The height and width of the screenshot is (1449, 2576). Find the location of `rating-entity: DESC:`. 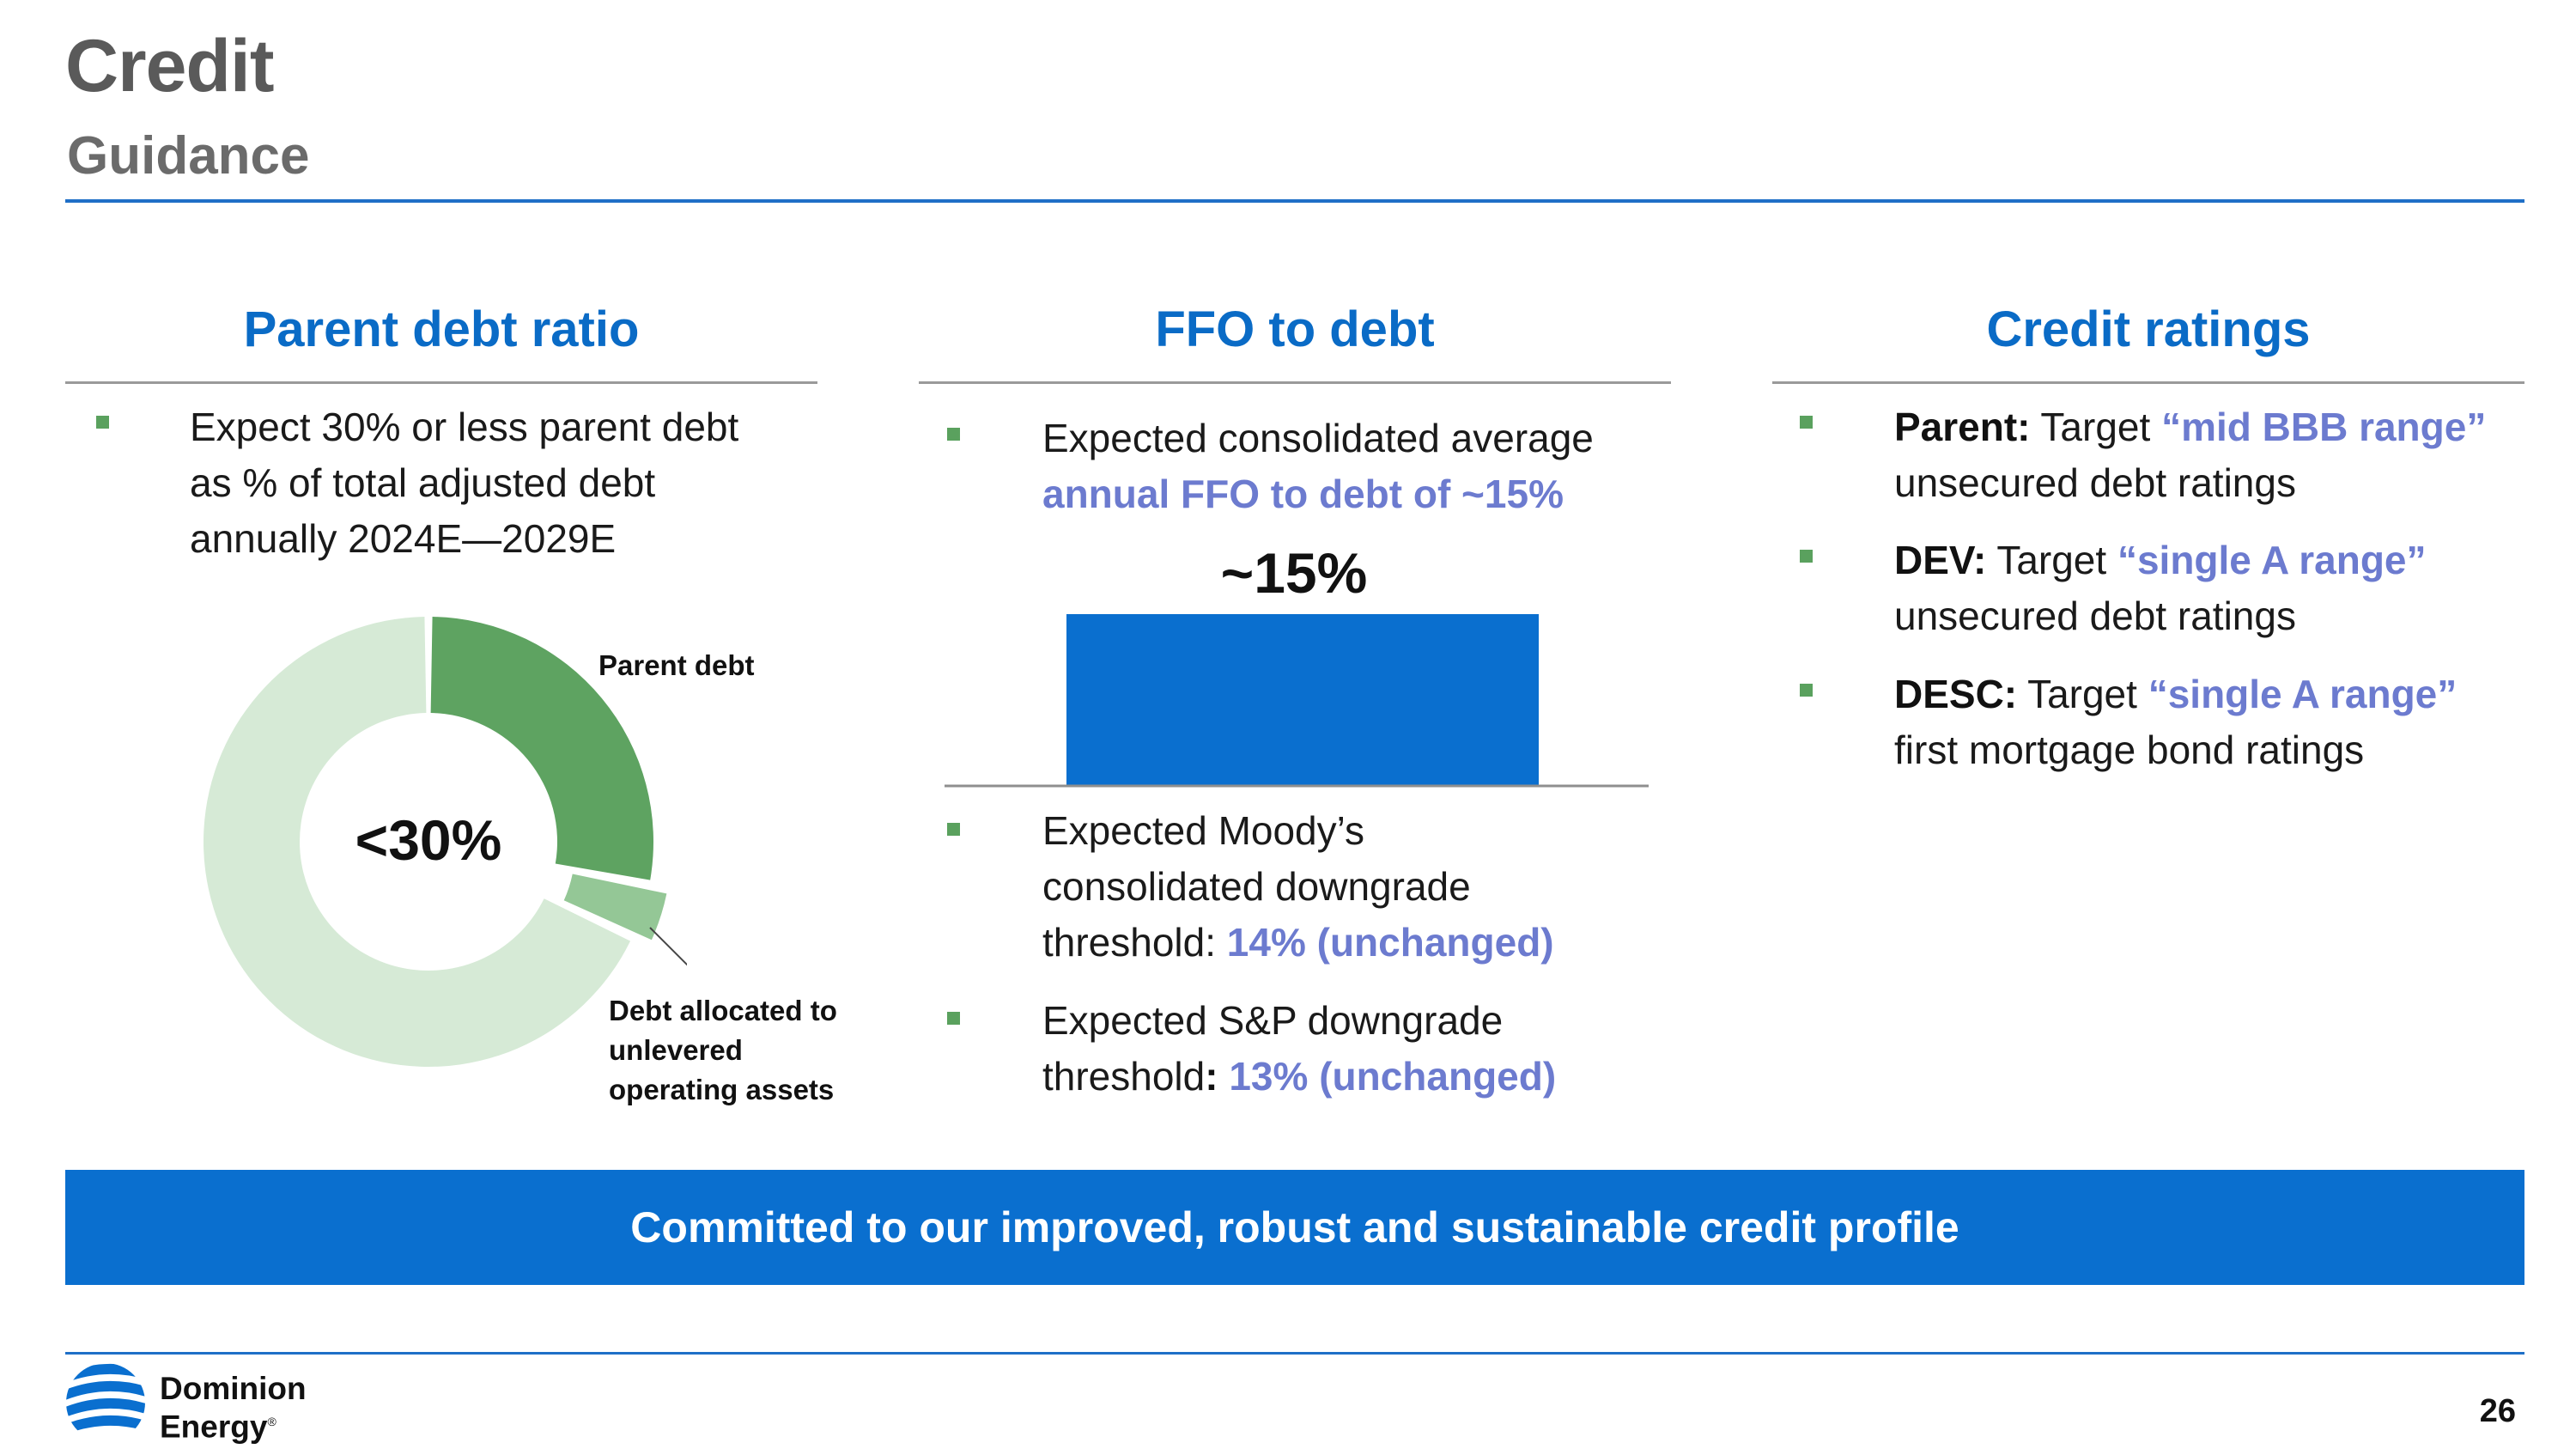

rating-entity: DESC: is located at coordinates (1956, 694).